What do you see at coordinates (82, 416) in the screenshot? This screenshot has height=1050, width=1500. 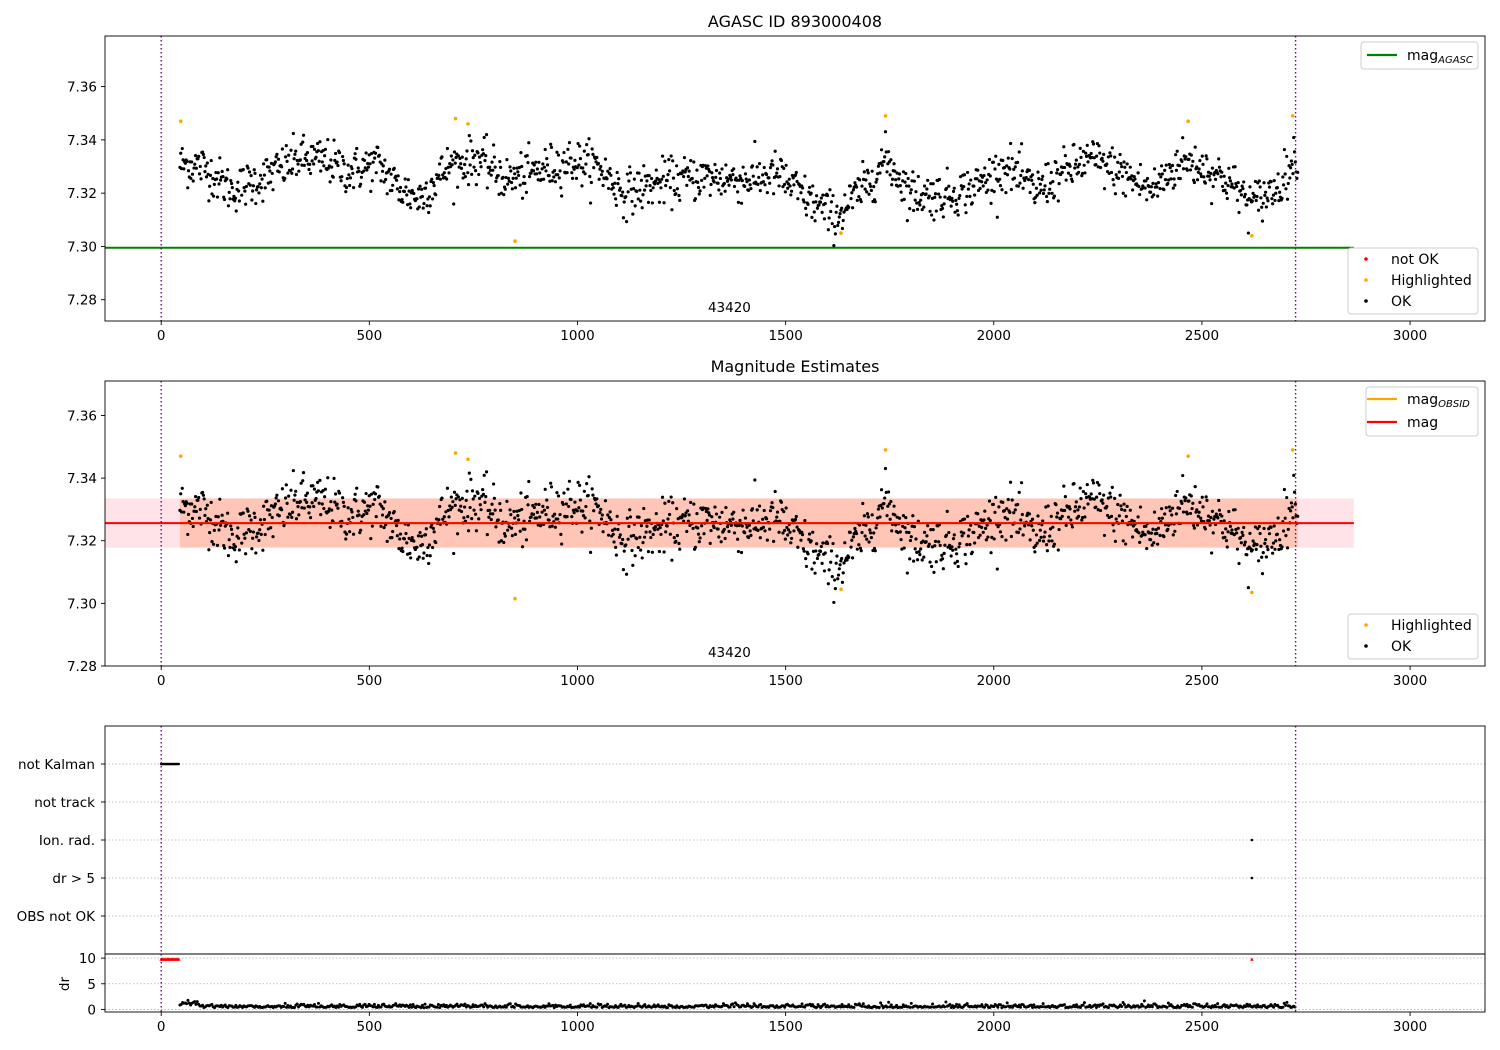 I see `y-tick-label: 7.36` at bounding box center [82, 416].